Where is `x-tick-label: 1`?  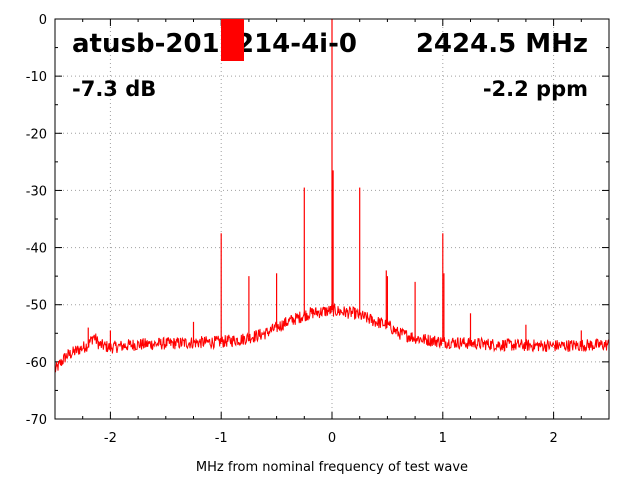 x-tick-label: 1 is located at coordinates (443, 438).